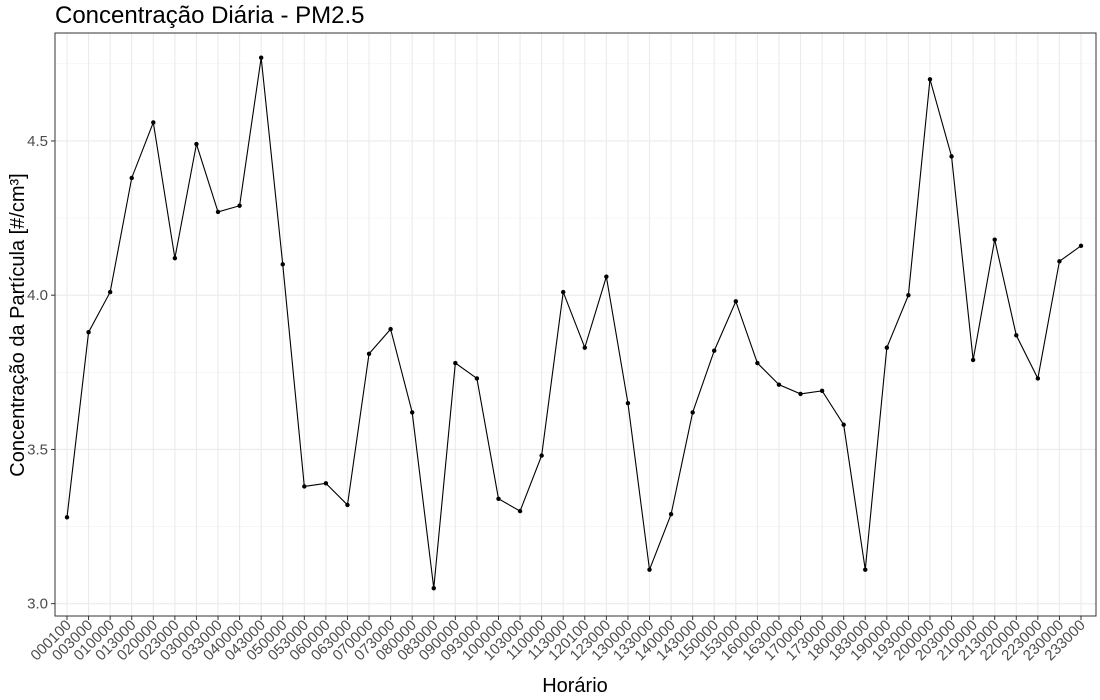 This screenshot has height=700, width=1100. I want to click on y-axis-title: Concentração da Partícula [#/cm³], so click(18, 324).